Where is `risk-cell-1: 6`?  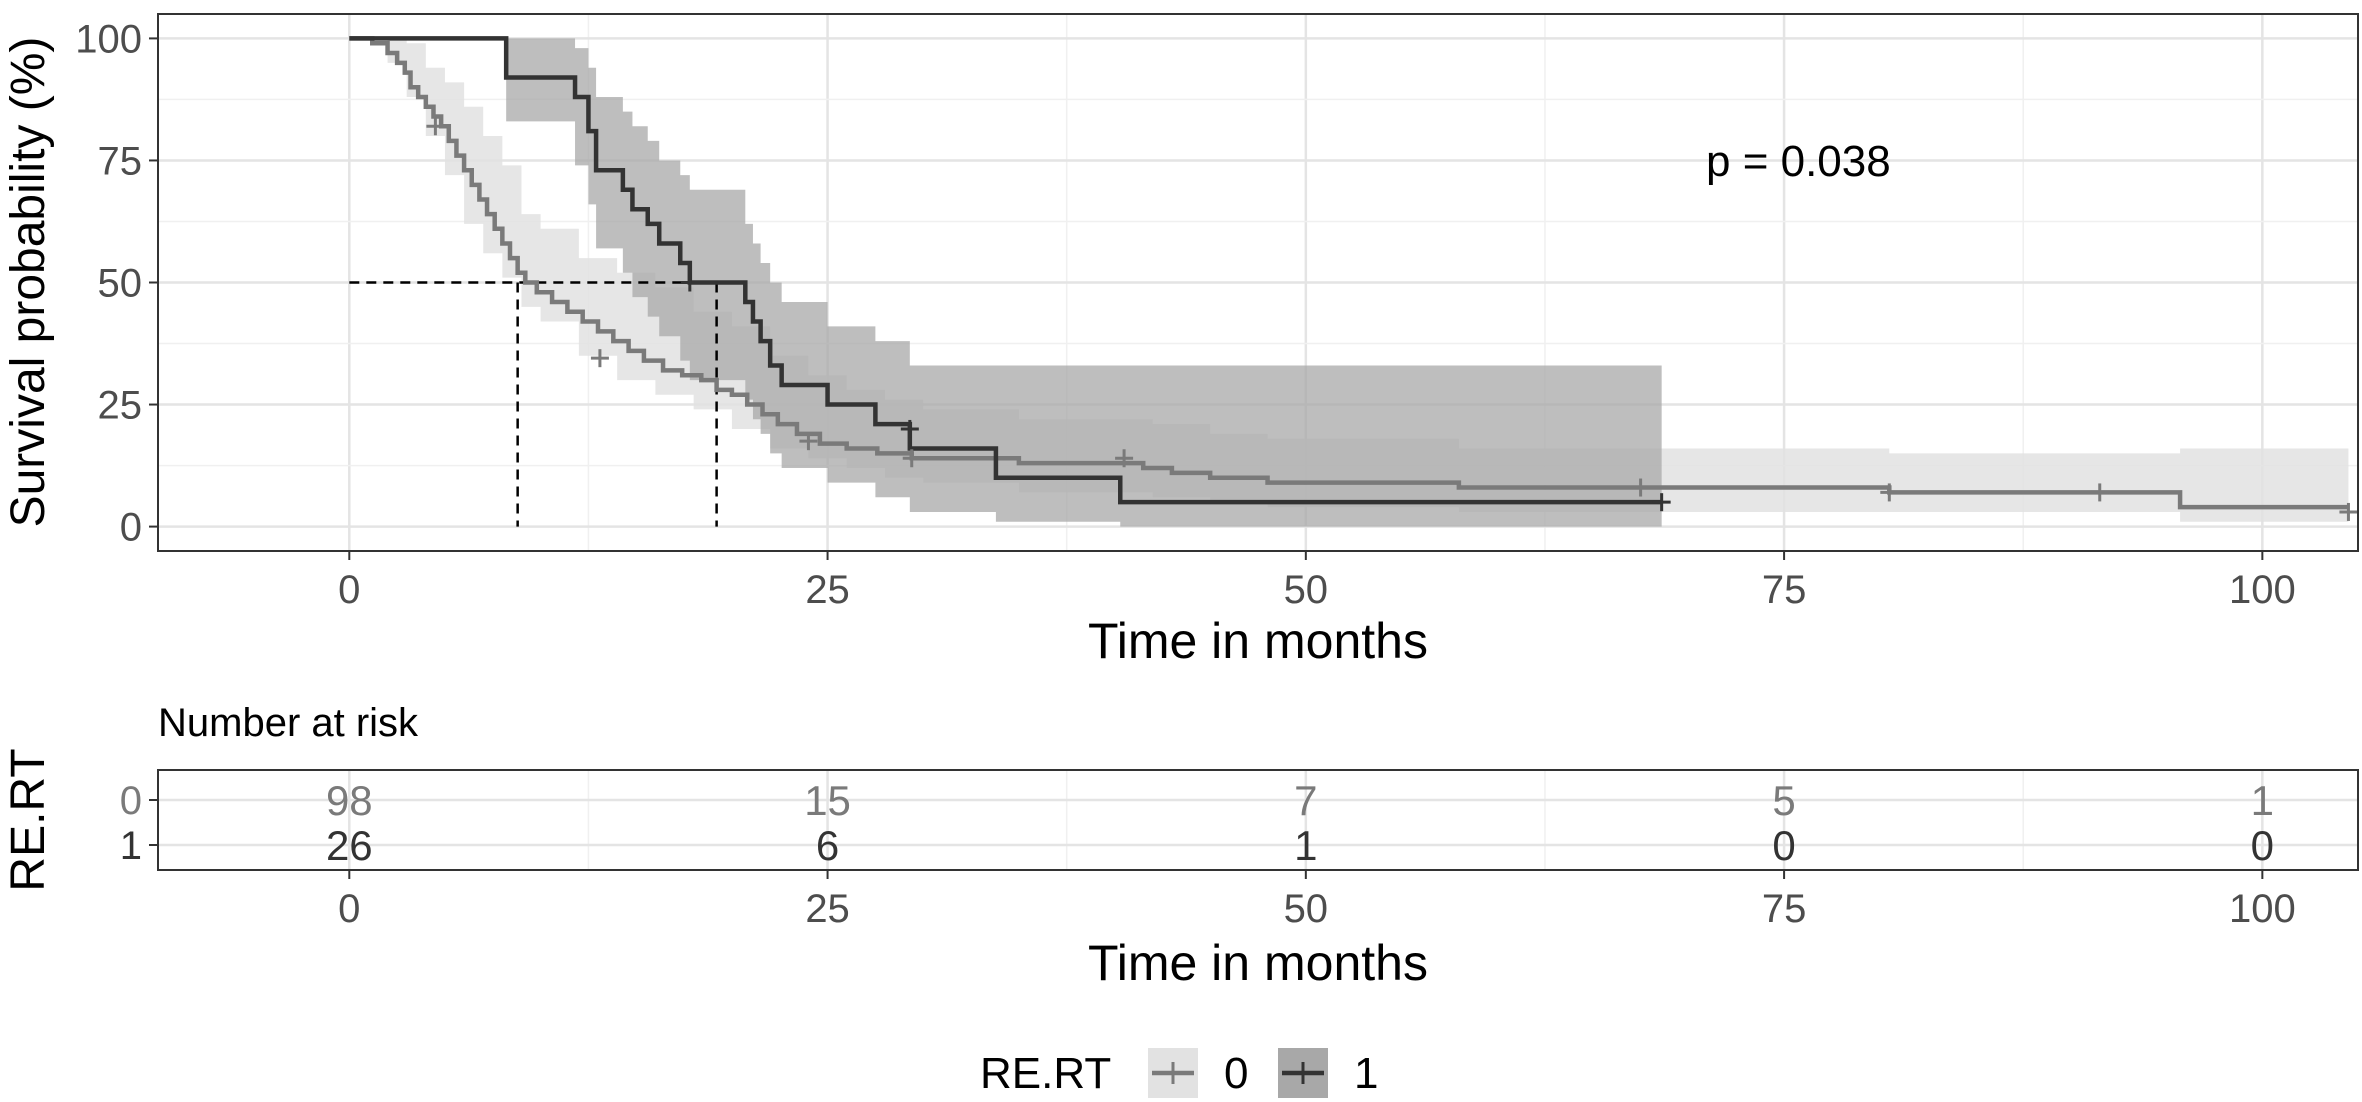
risk-cell-1: 6 is located at coordinates (827, 845).